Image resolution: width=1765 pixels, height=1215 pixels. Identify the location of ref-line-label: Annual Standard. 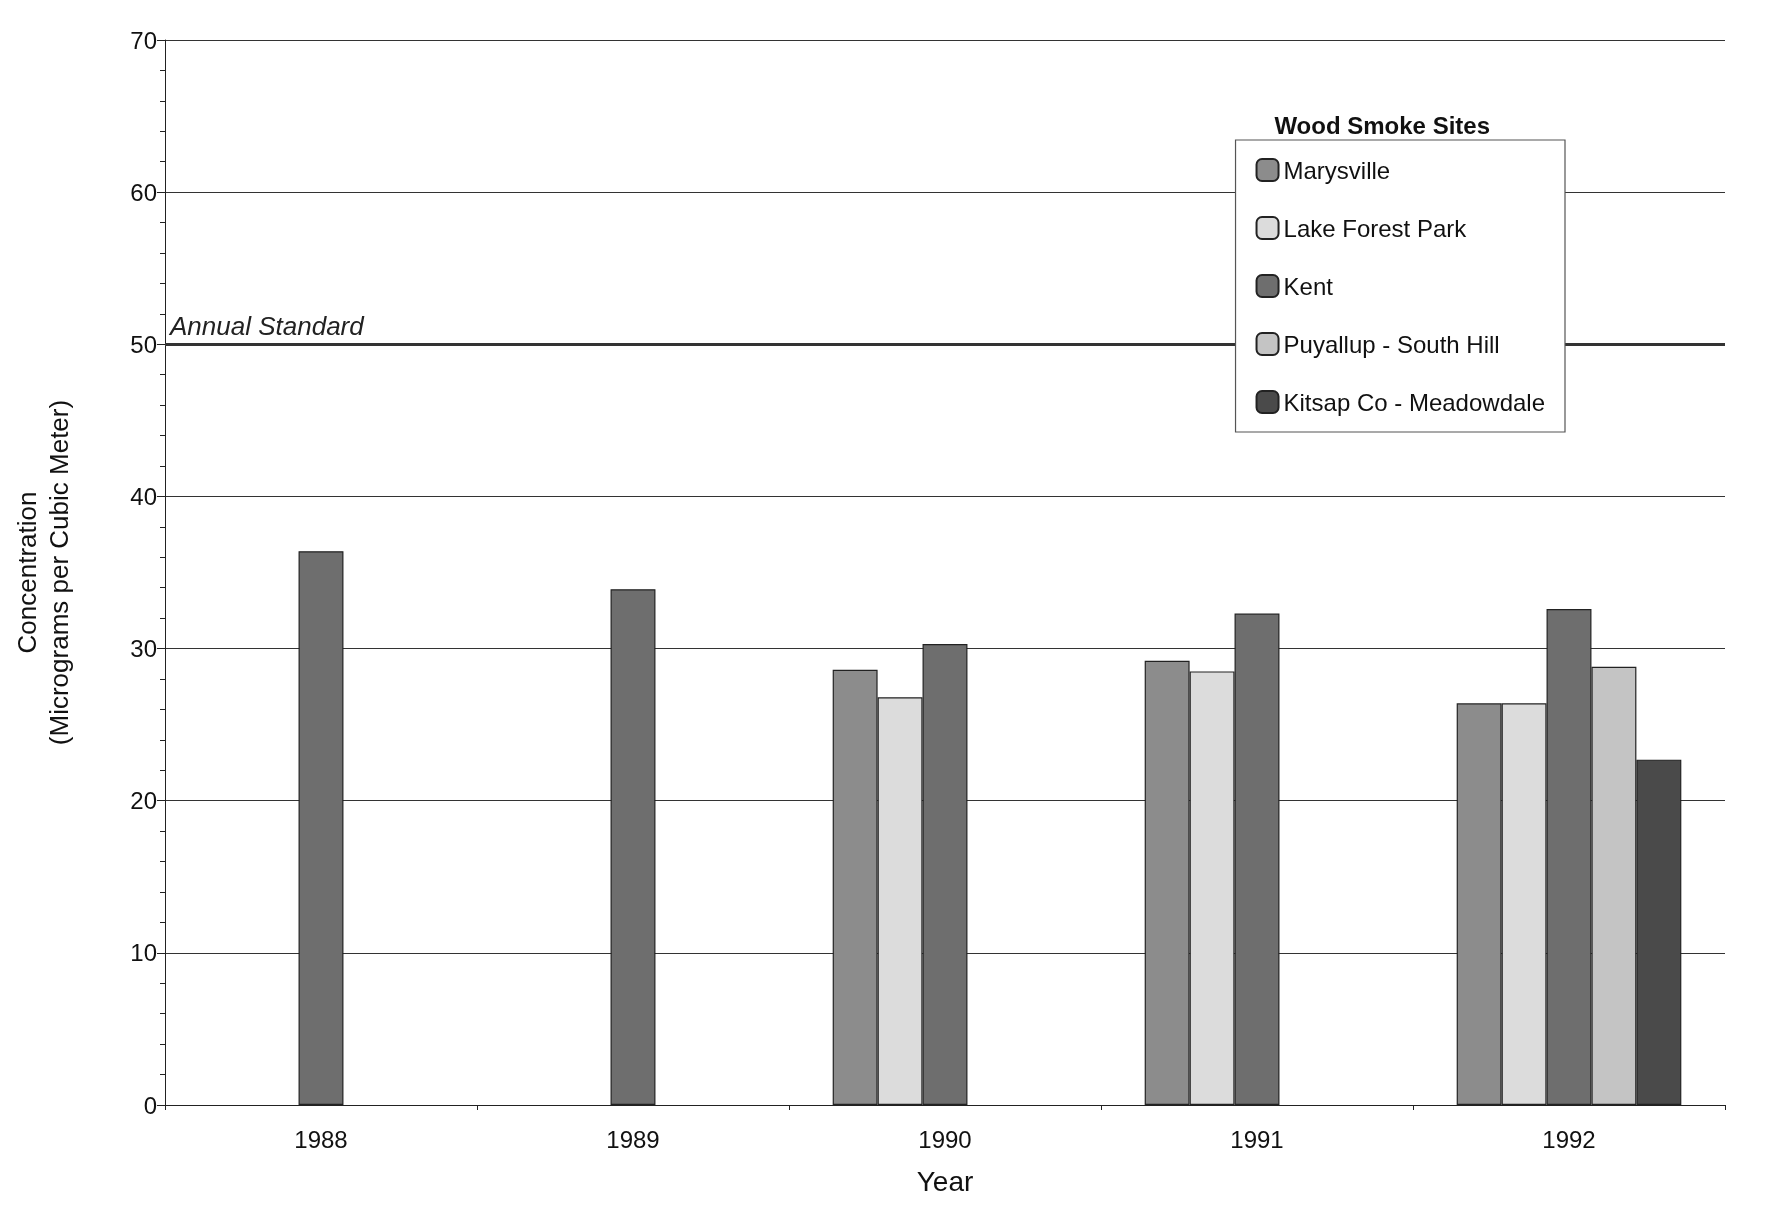
(267, 326).